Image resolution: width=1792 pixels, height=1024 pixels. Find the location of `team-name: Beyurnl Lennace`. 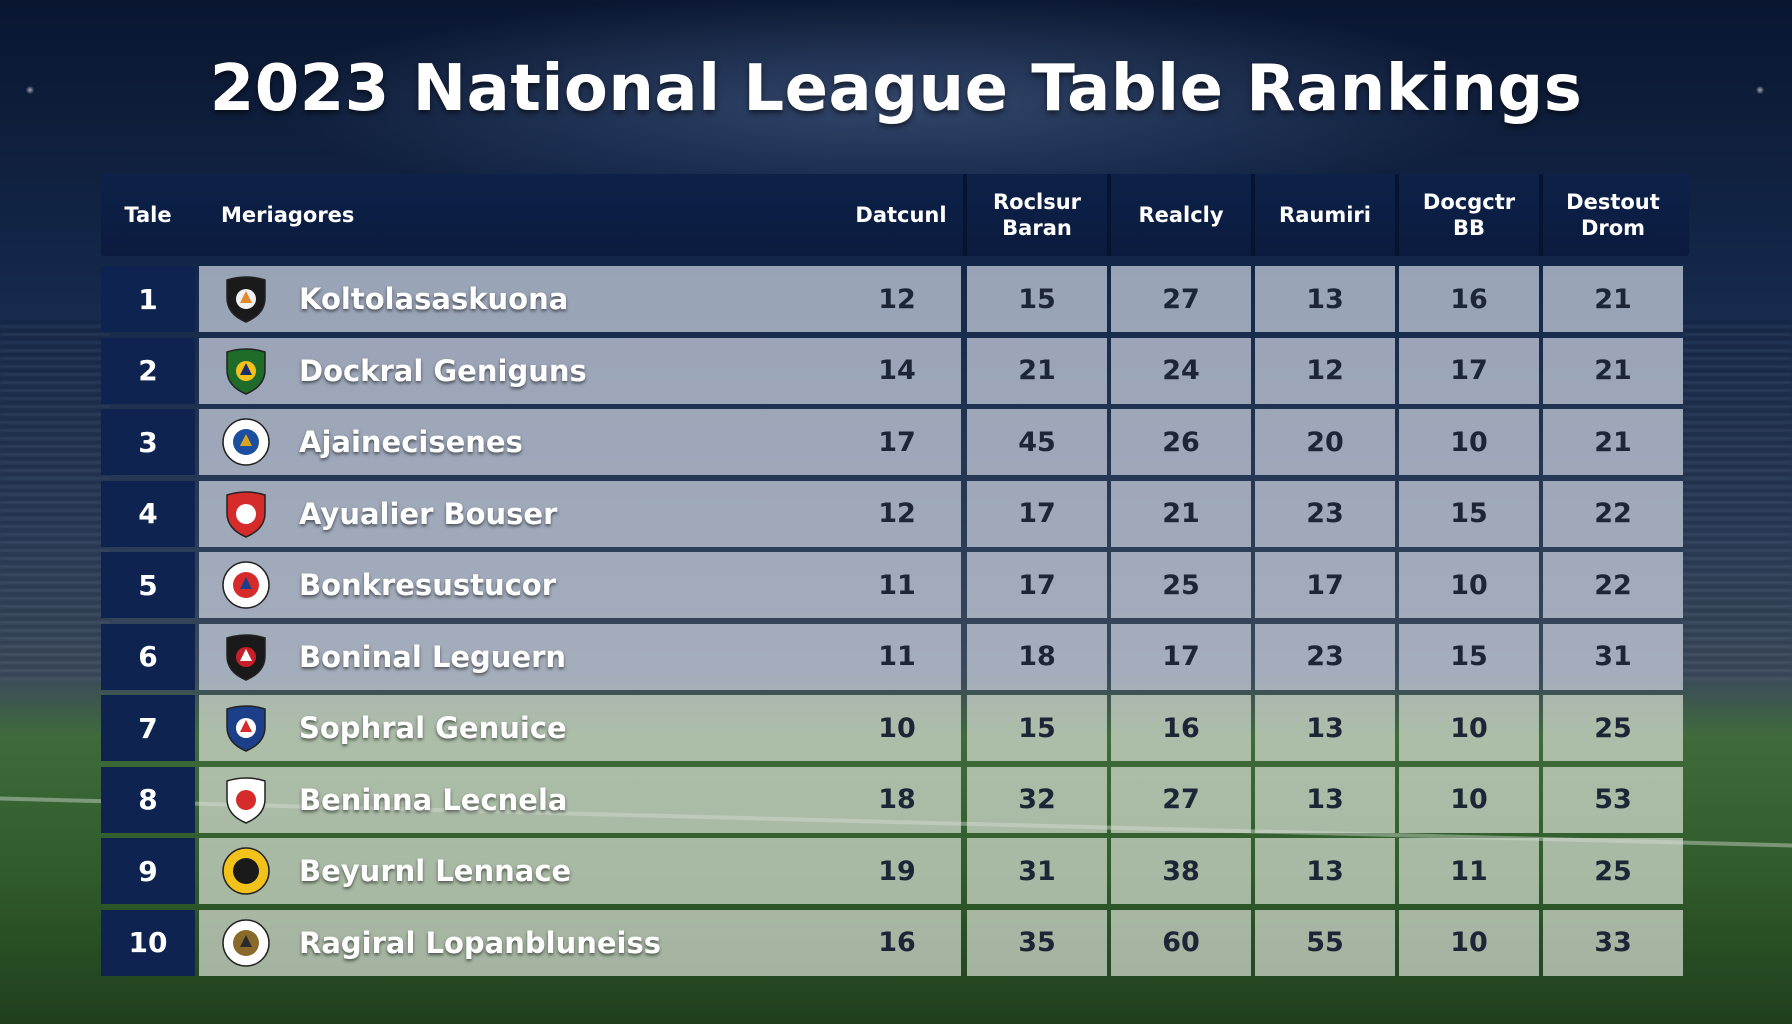

team-name: Beyurnl Lennace is located at coordinates (435, 871).